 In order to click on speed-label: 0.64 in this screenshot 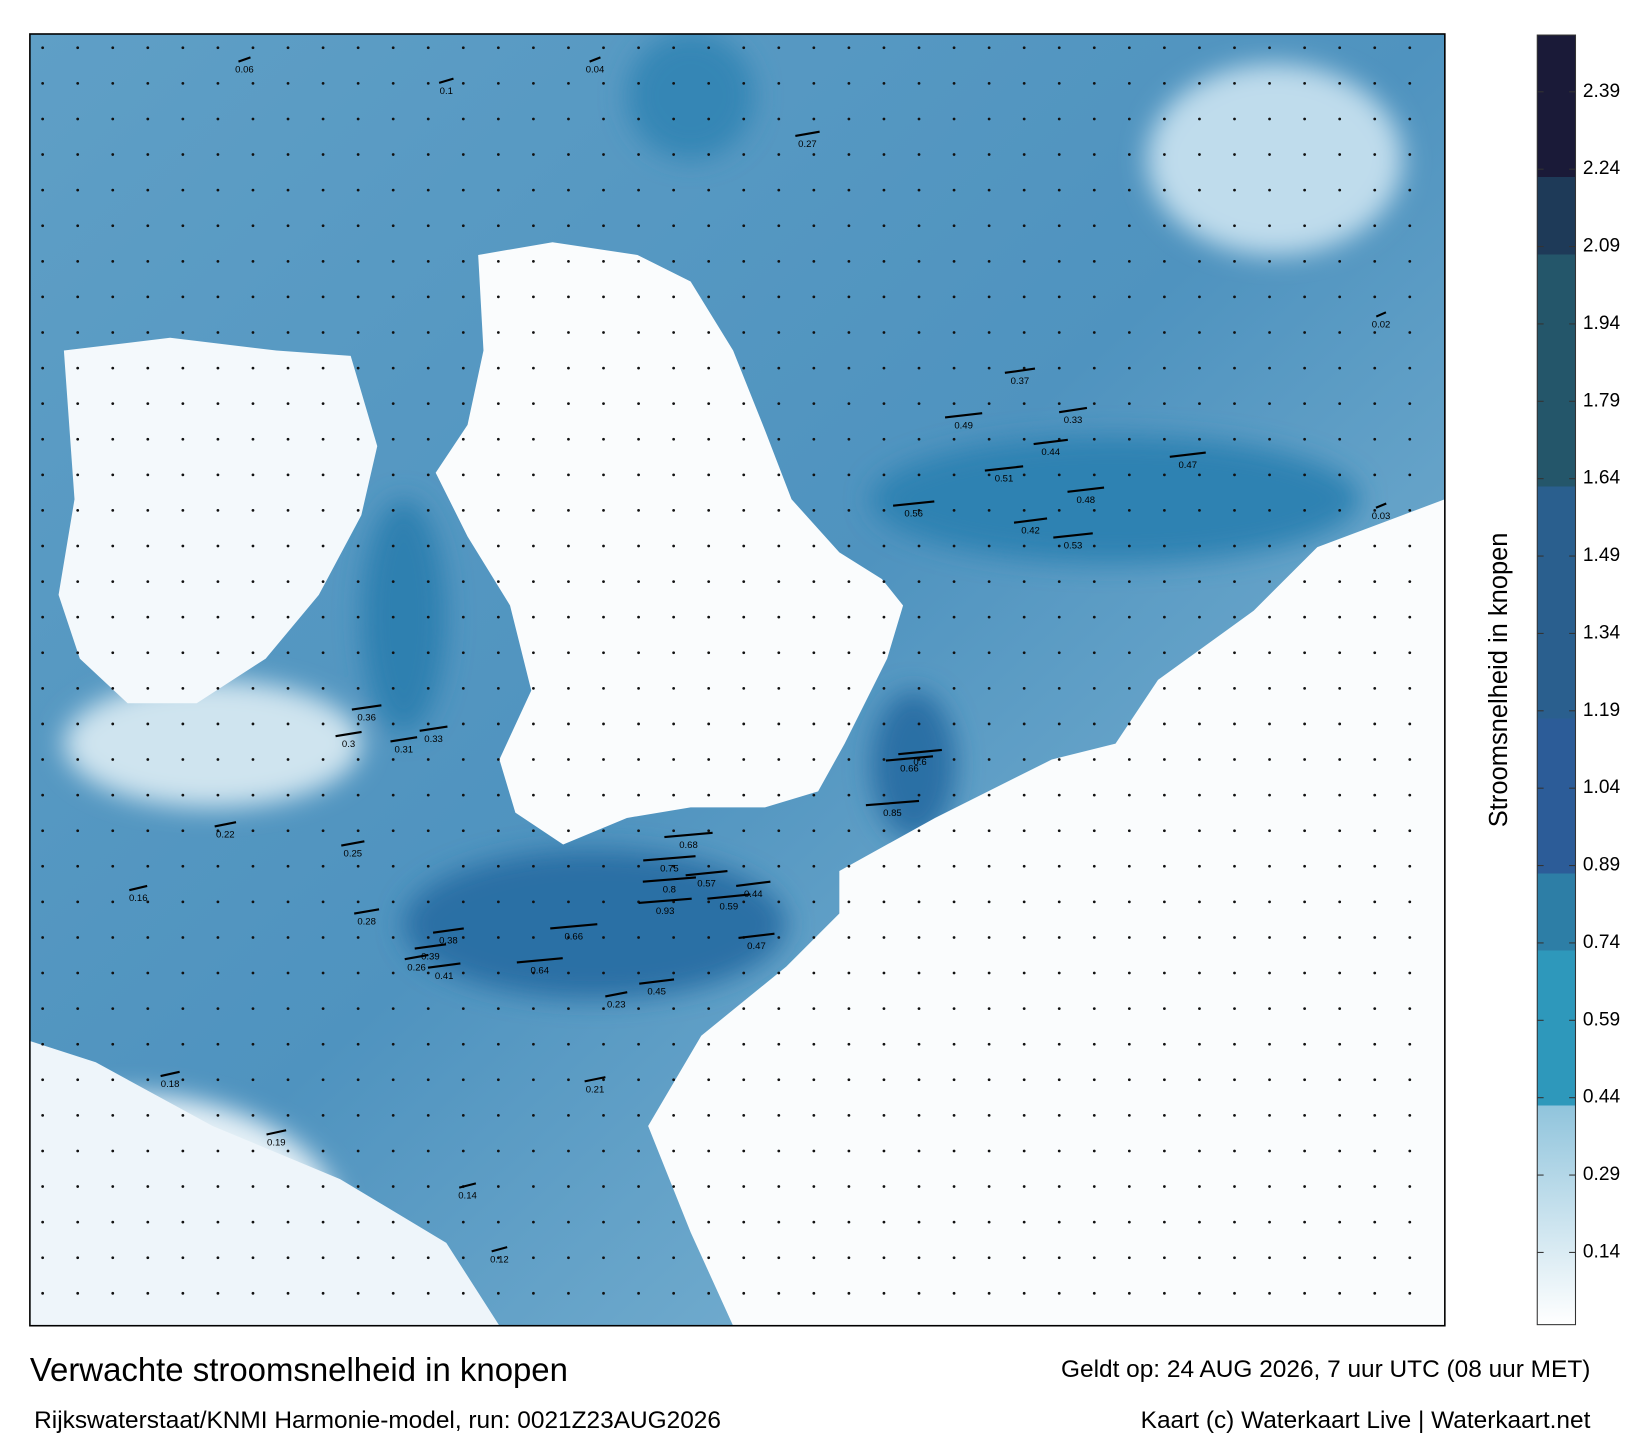, I will do `click(539, 970)`.